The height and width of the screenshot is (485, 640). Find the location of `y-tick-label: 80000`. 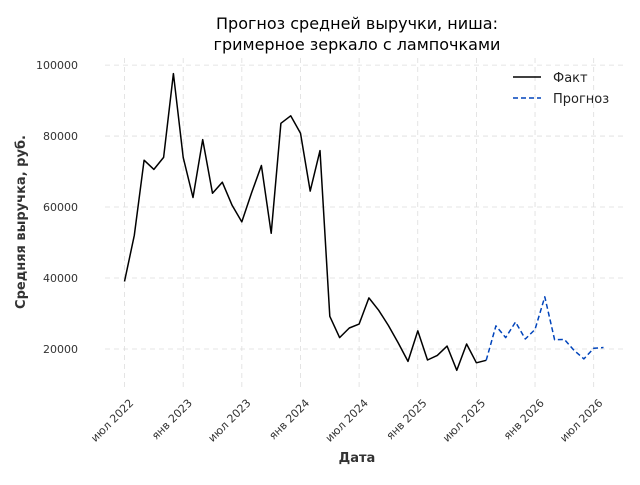

y-tick-label: 80000 is located at coordinates (60, 136).